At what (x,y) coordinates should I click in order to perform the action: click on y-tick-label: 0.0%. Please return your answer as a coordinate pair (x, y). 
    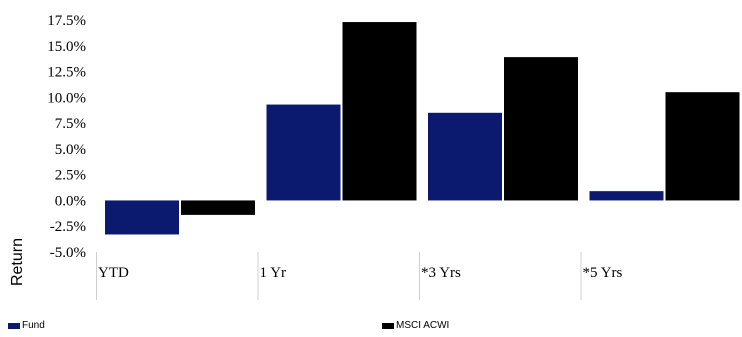
    Looking at the image, I should click on (70, 201).